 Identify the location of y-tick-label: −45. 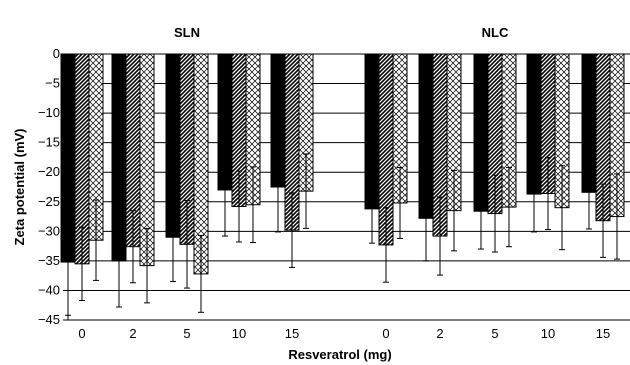
(49, 319).